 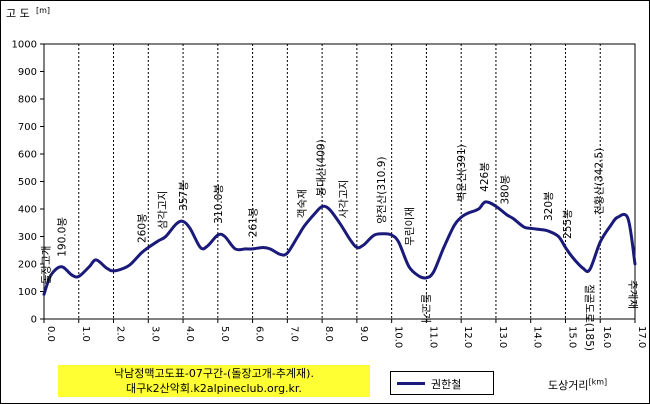 I want to click on x-tick-label: 16.0, so click(x=606, y=337).